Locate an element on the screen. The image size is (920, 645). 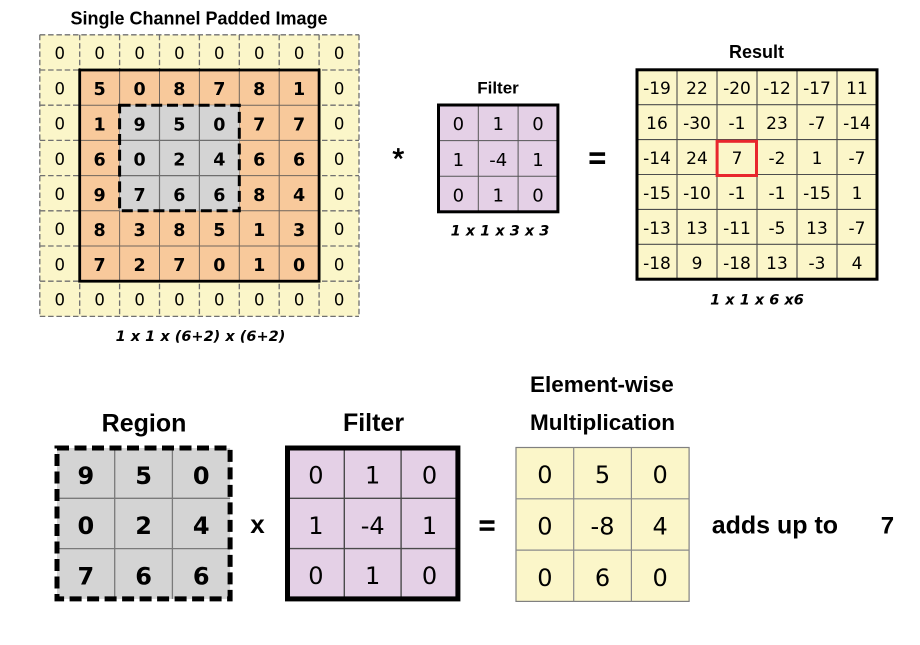
svg-text: -15 is located at coordinates (657, 194).